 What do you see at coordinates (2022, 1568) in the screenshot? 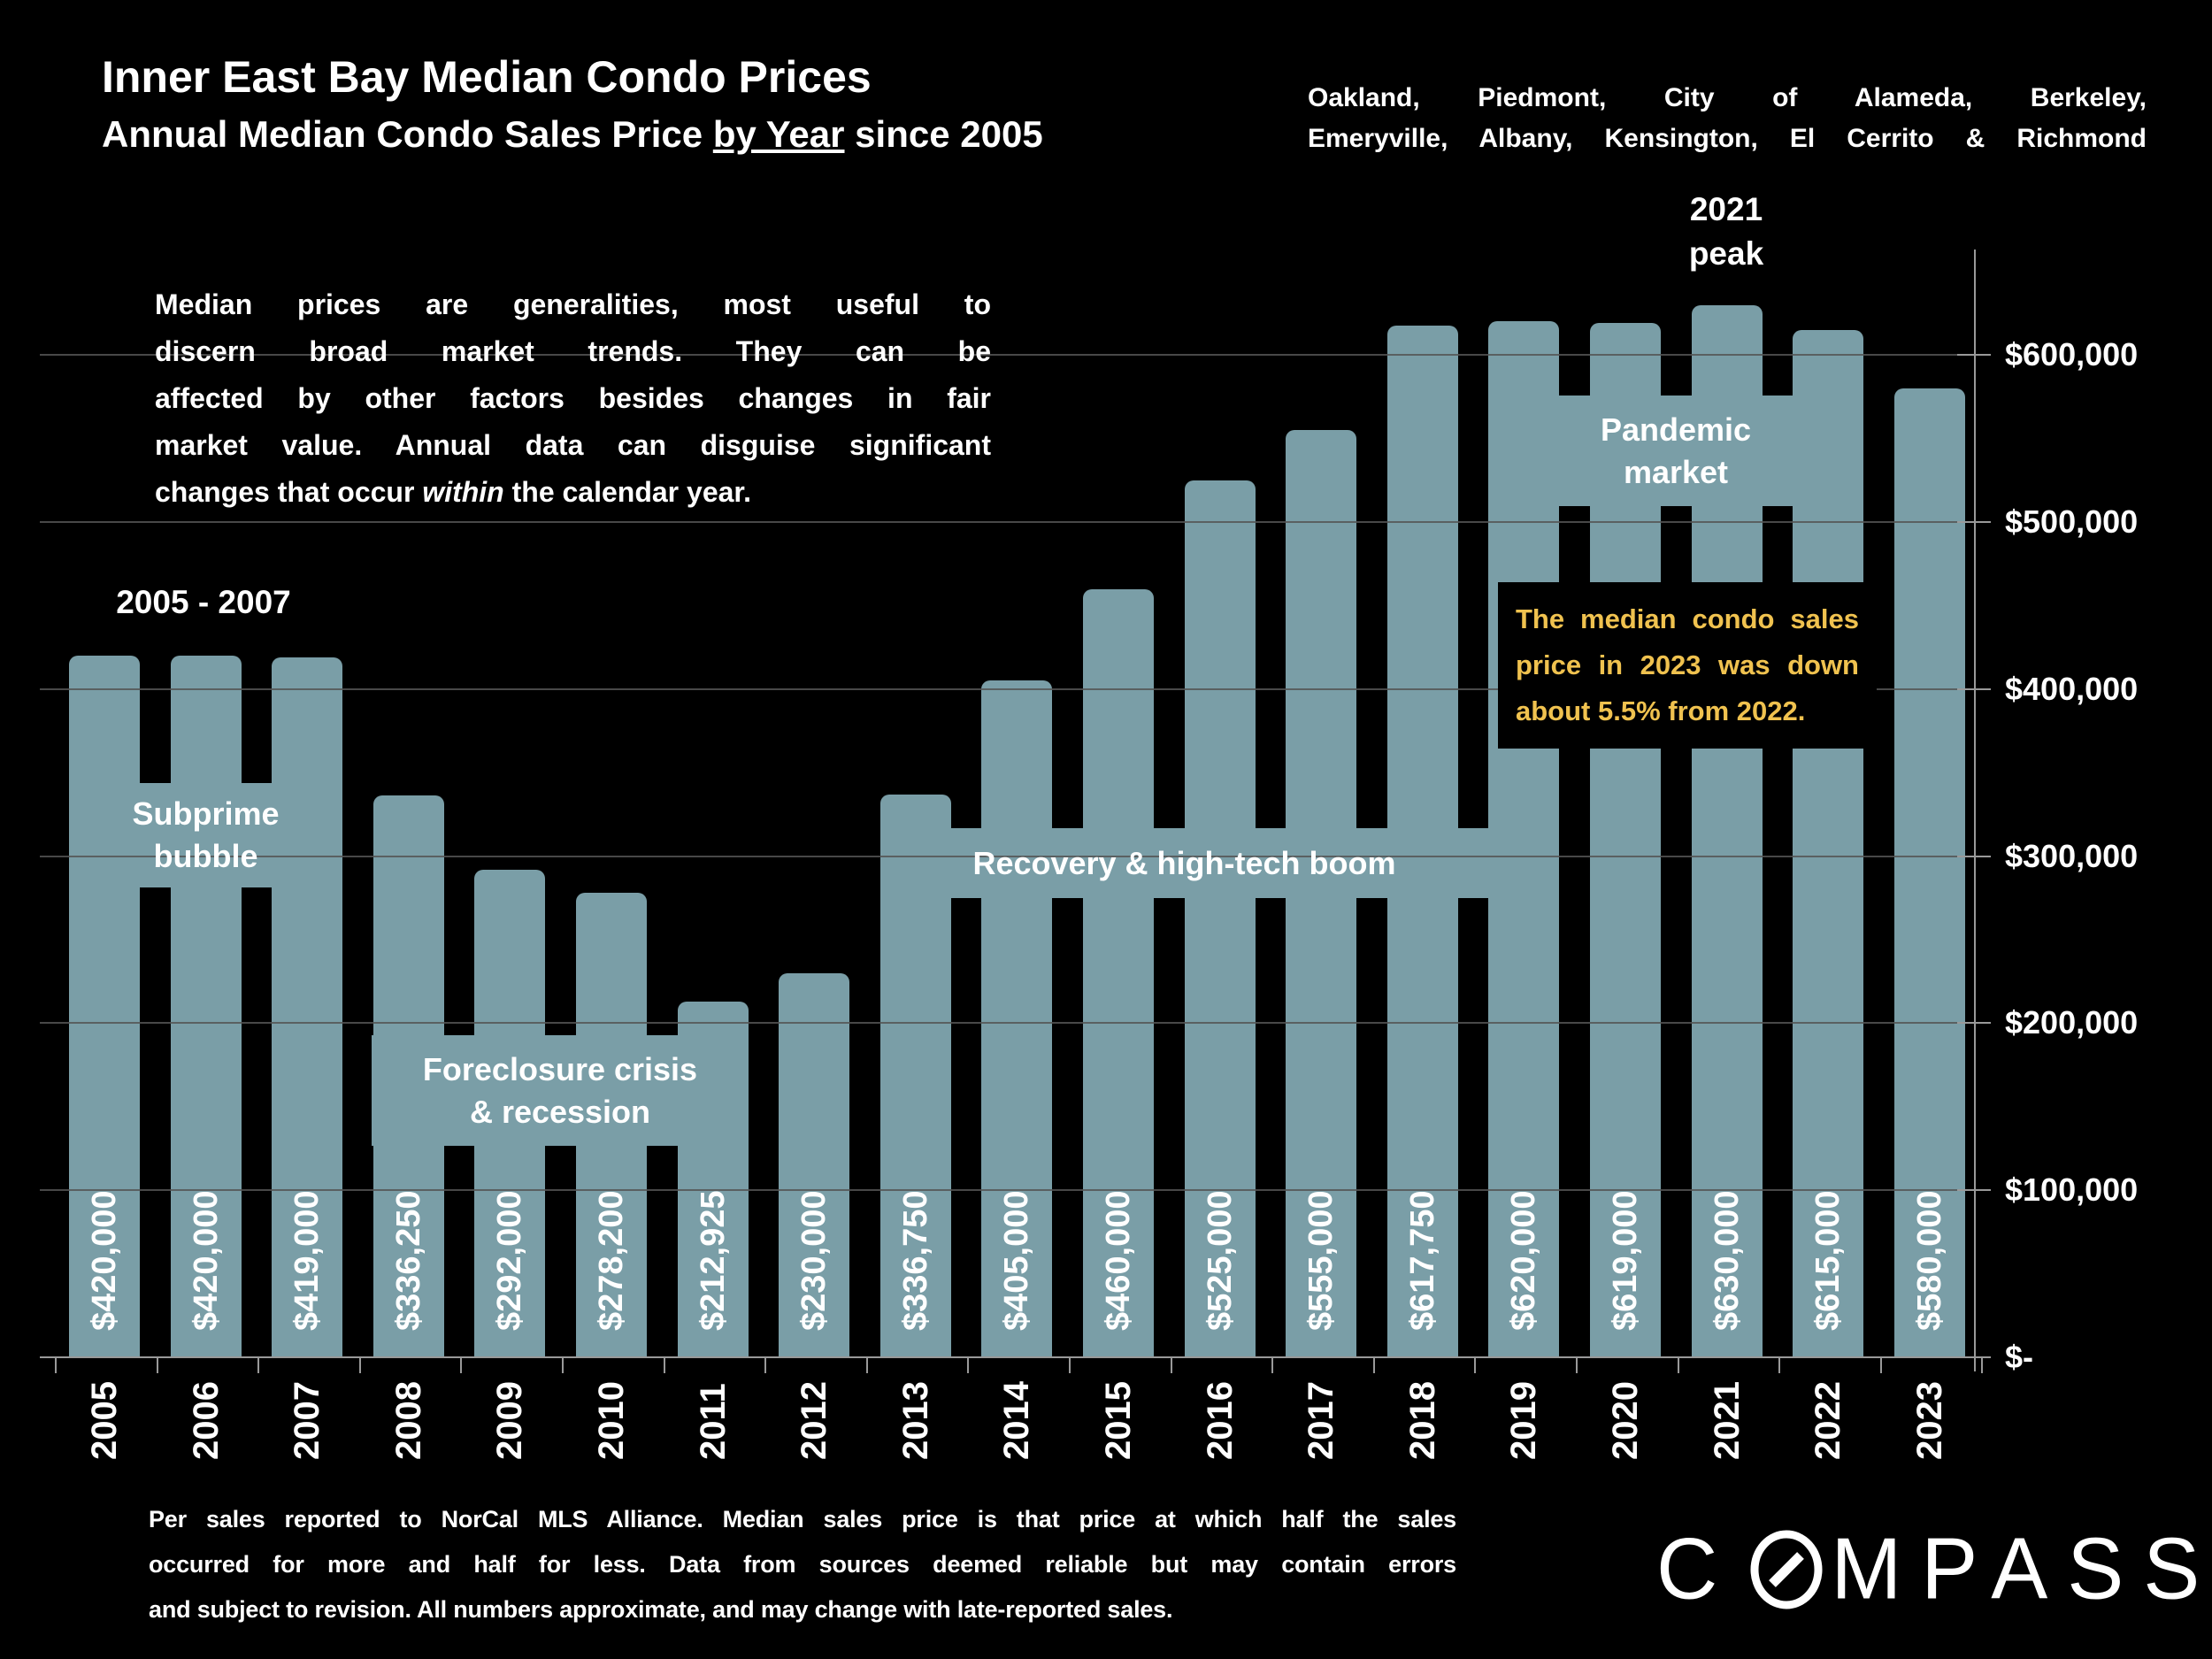
I see `logo-letters-mpass: MPASS` at bounding box center [2022, 1568].